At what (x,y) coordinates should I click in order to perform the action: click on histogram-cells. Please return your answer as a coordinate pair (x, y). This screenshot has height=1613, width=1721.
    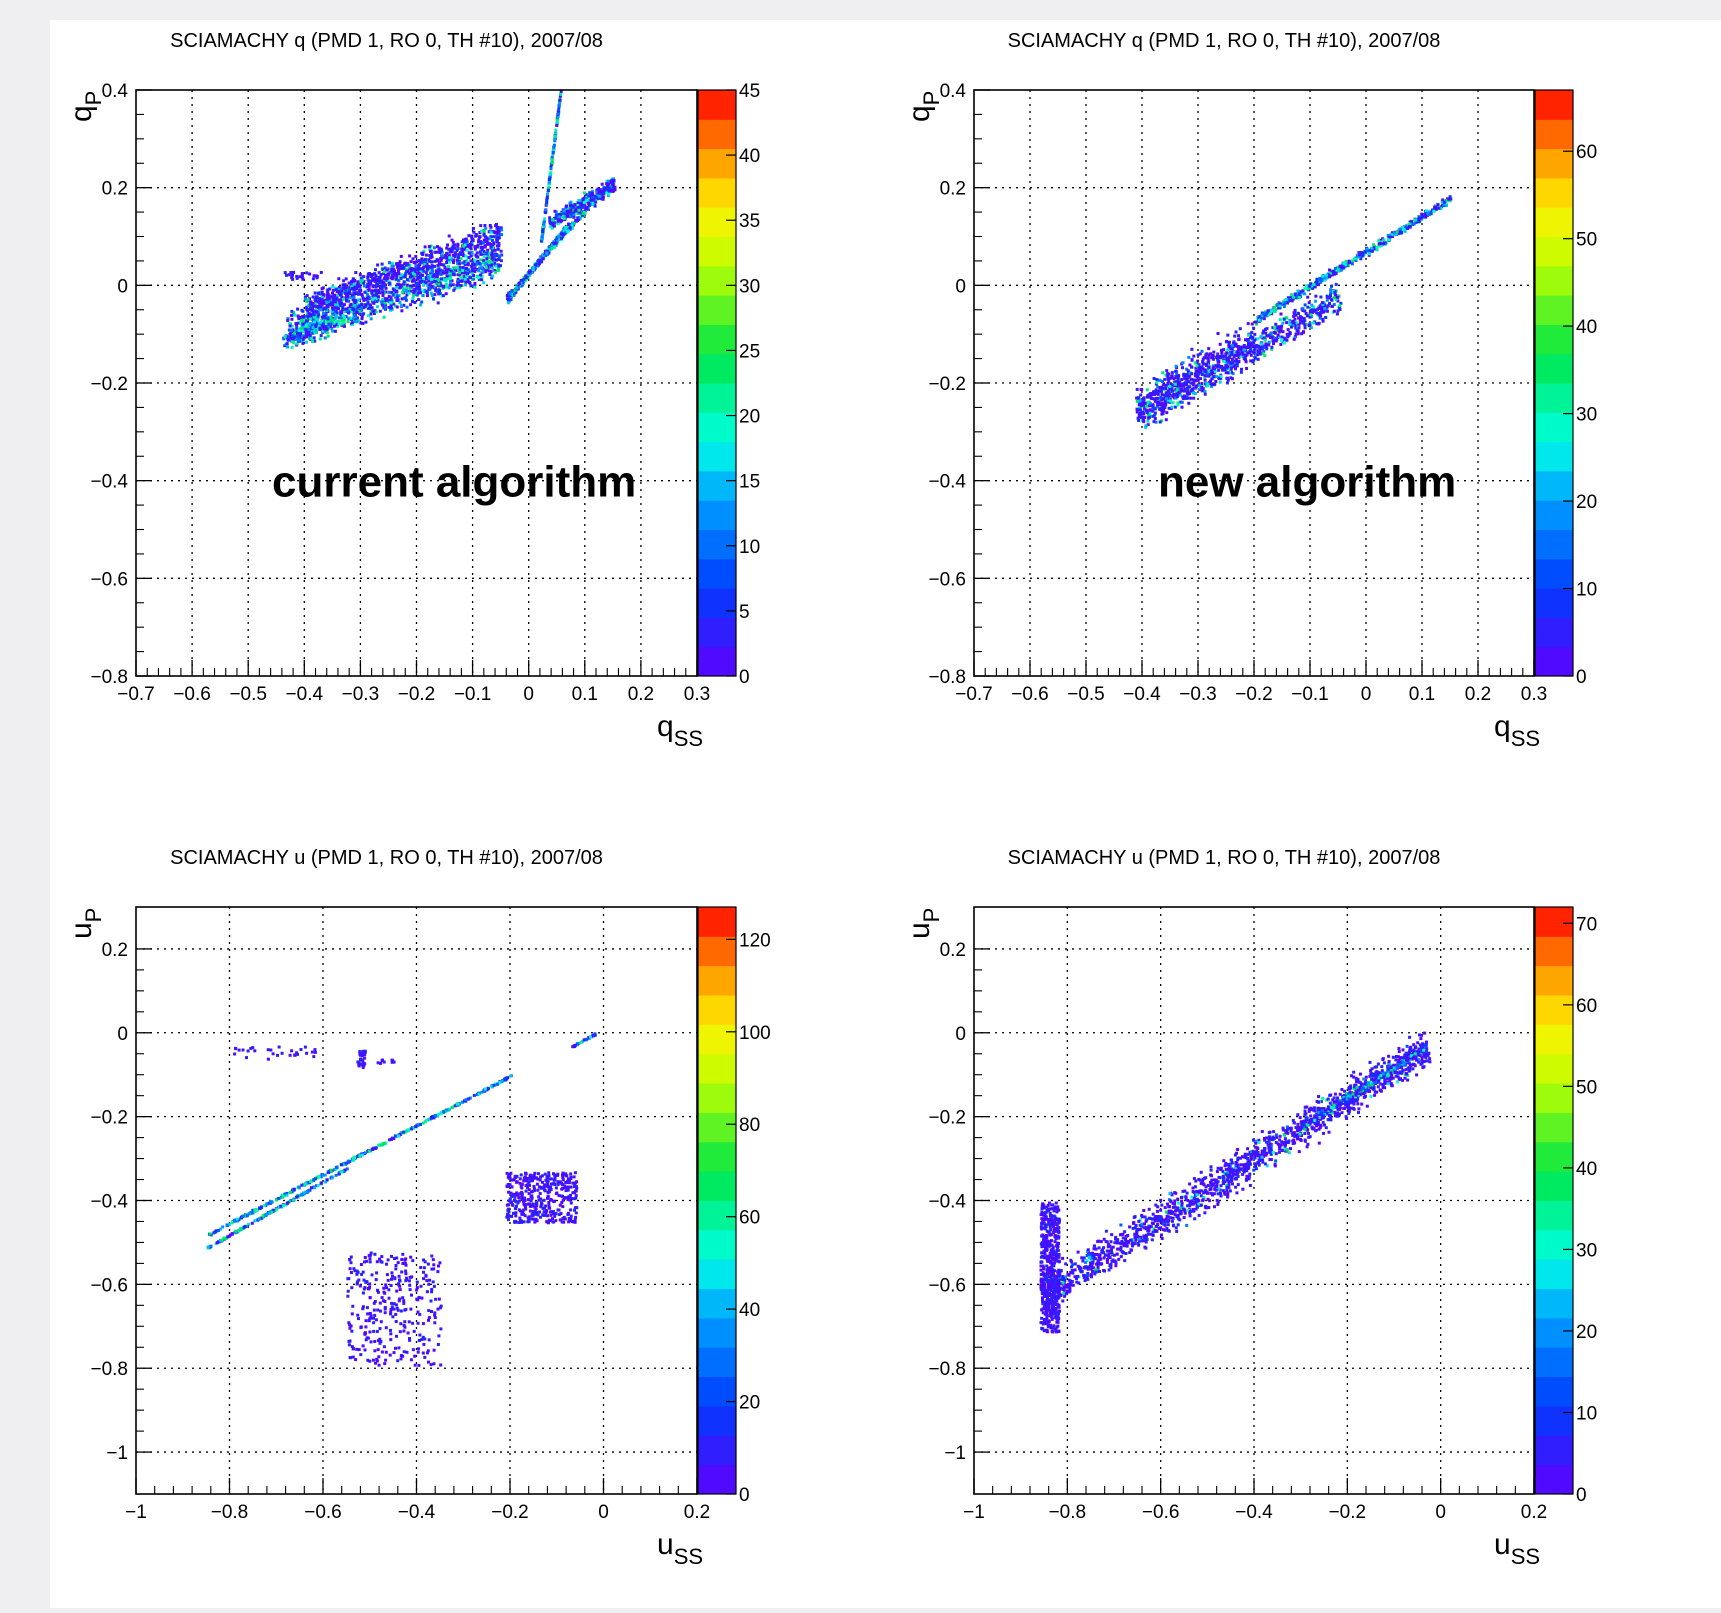
    Looking at the image, I should click on (1293, 312).